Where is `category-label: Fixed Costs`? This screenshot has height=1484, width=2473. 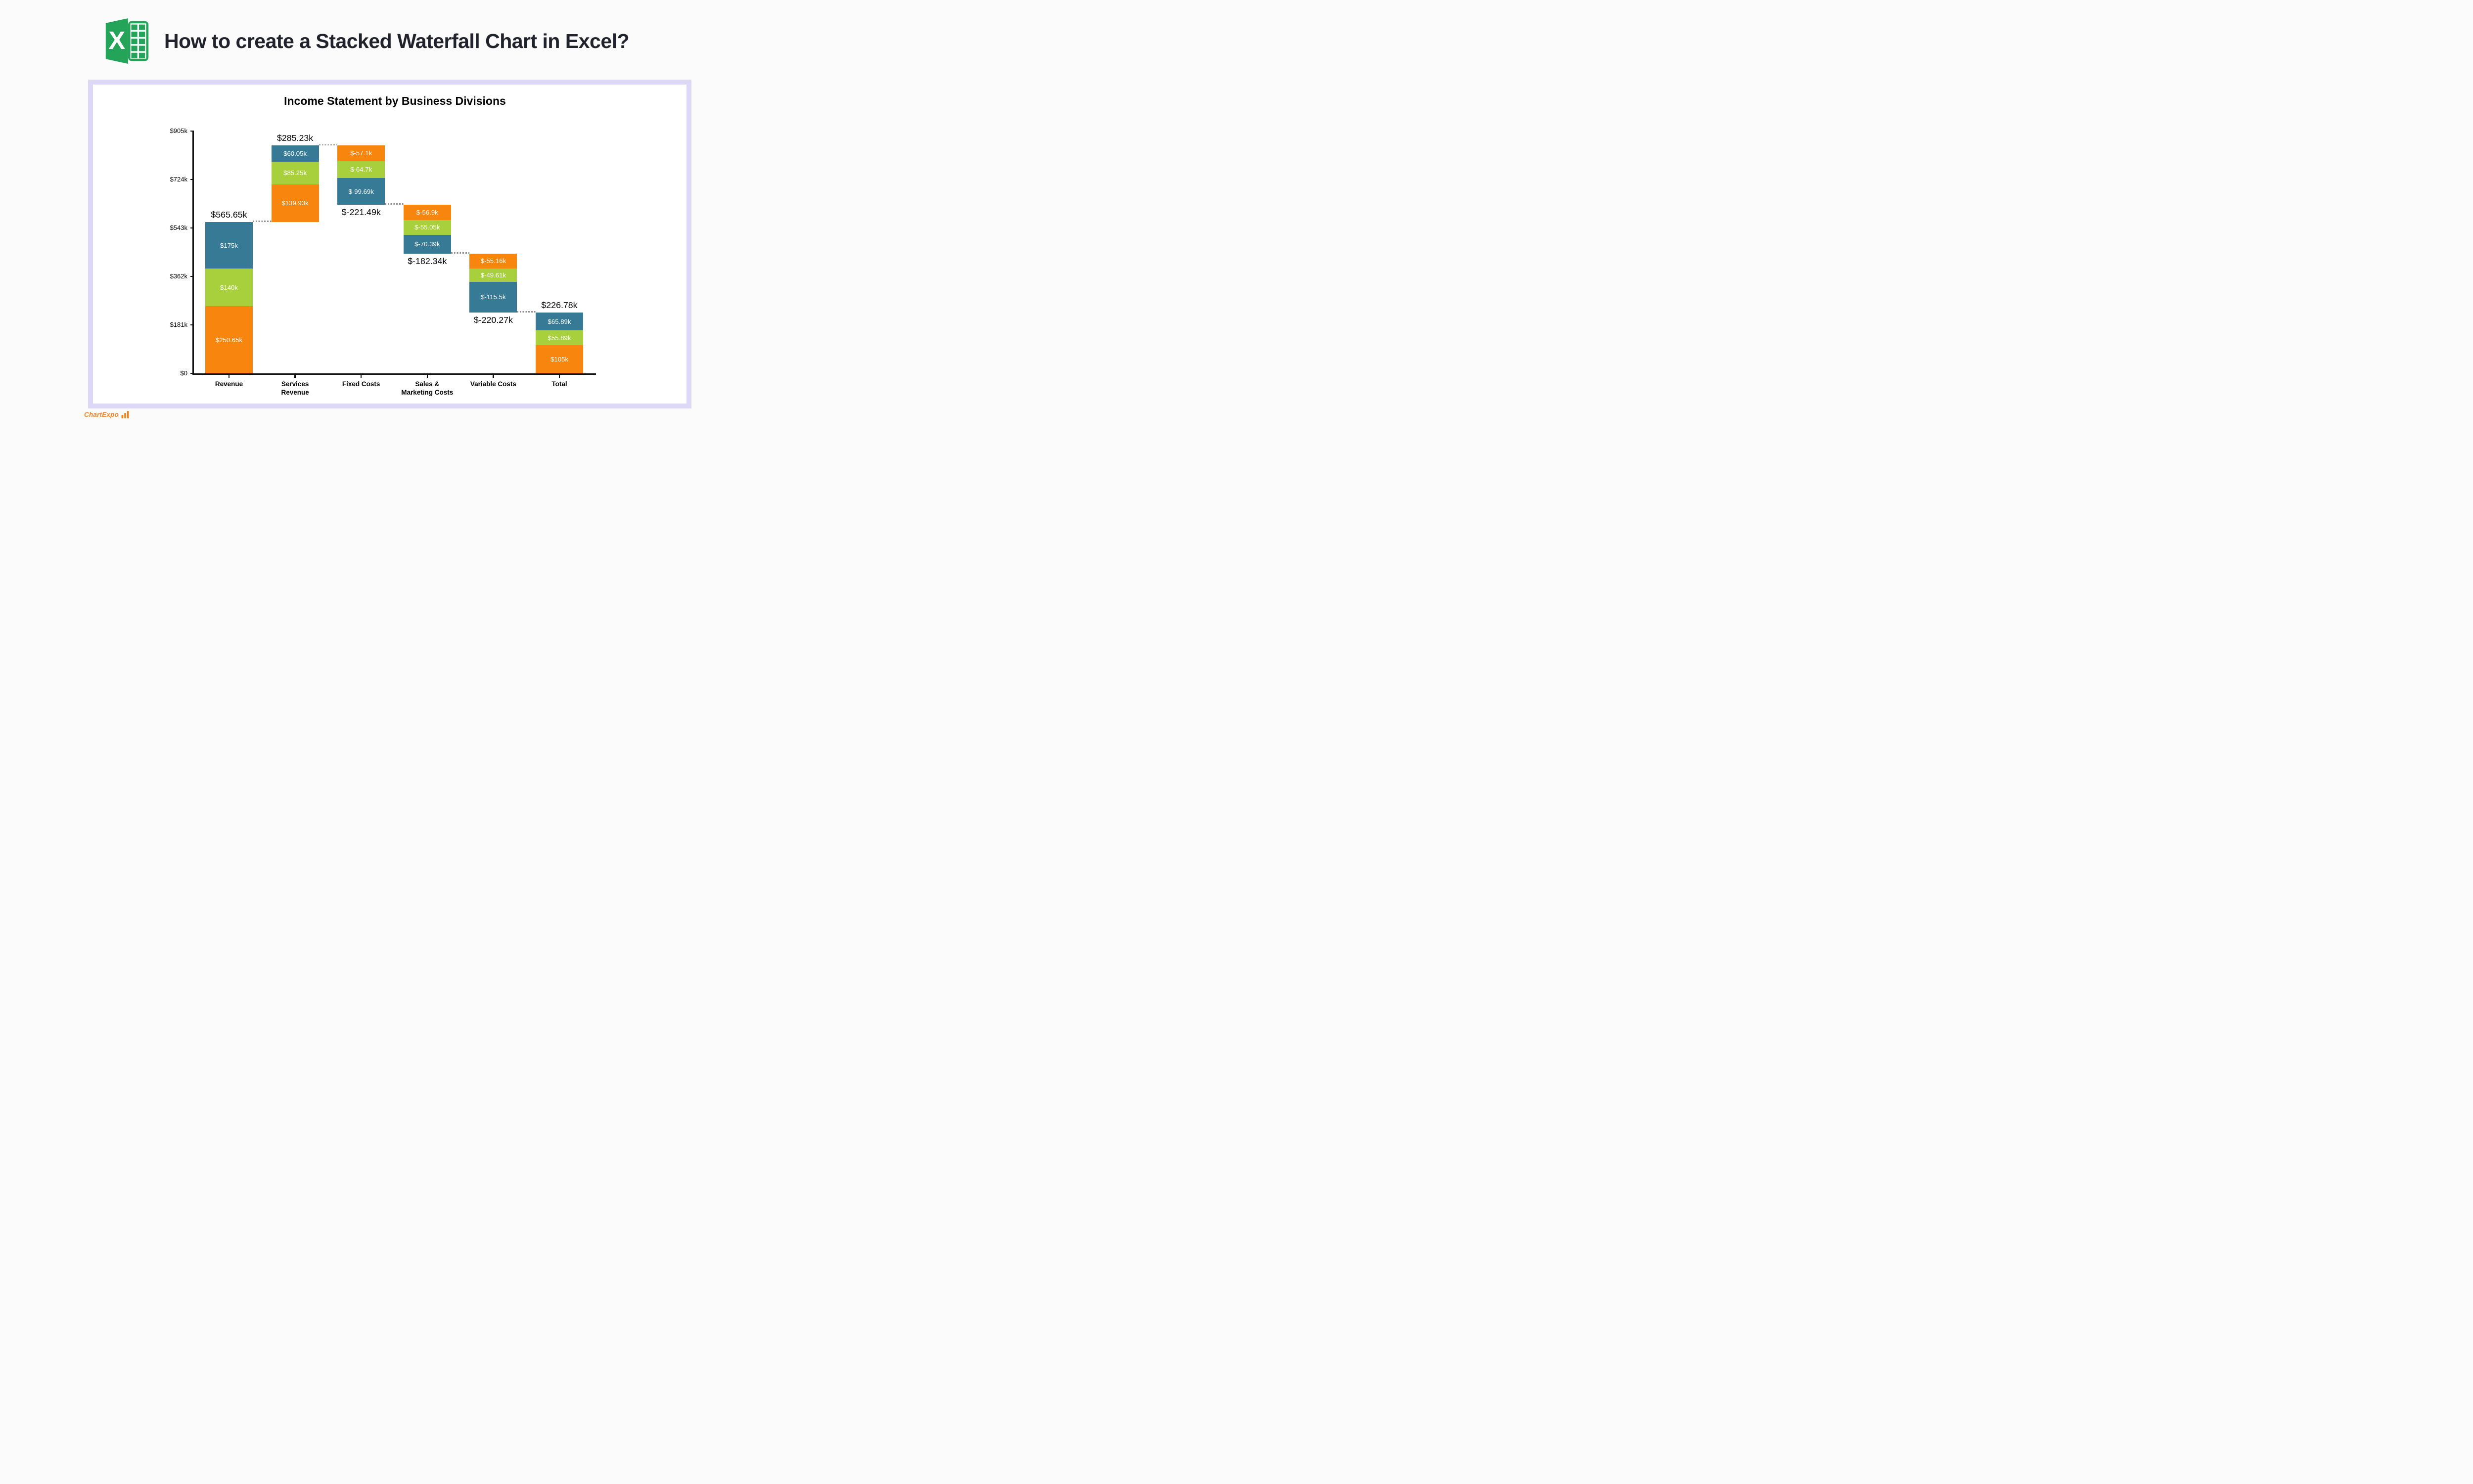 category-label: Fixed Costs is located at coordinates (361, 384).